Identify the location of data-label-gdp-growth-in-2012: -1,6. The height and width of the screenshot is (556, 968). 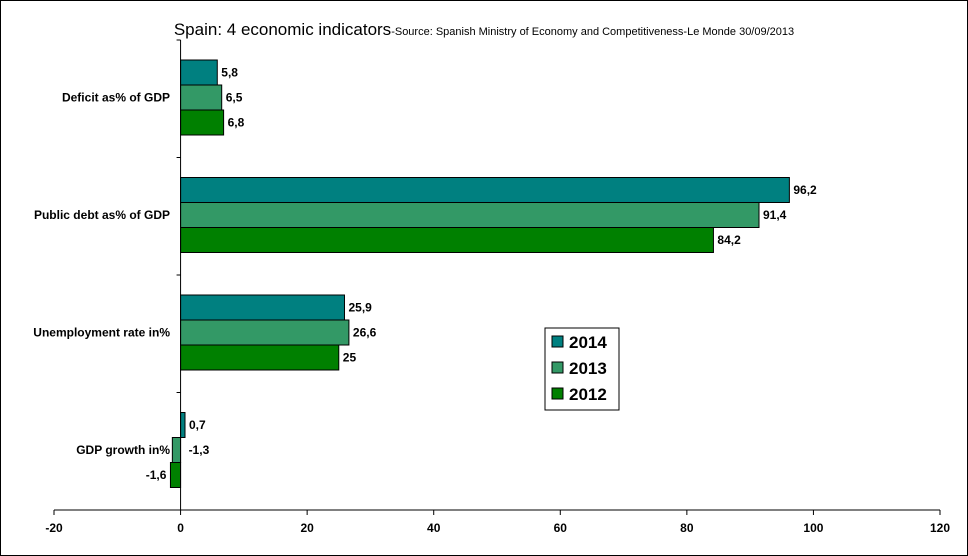
(156, 475).